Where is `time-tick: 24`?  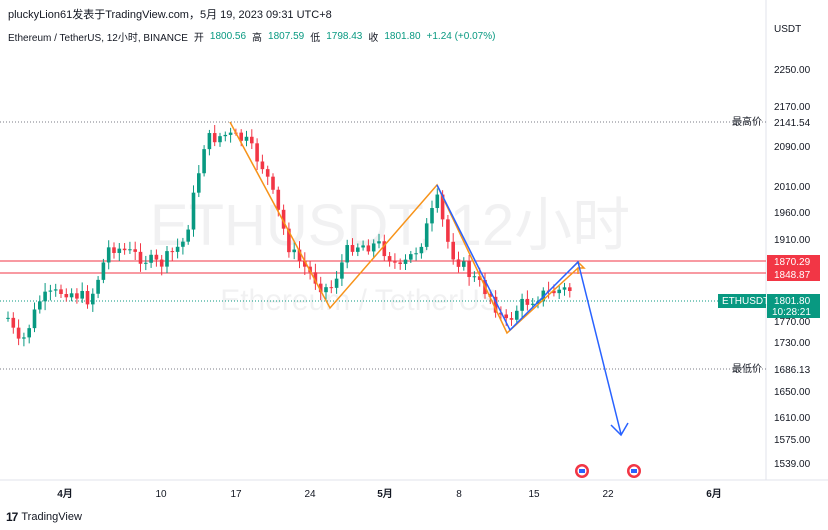 time-tick: 24 is located at coordinates (310, 494).